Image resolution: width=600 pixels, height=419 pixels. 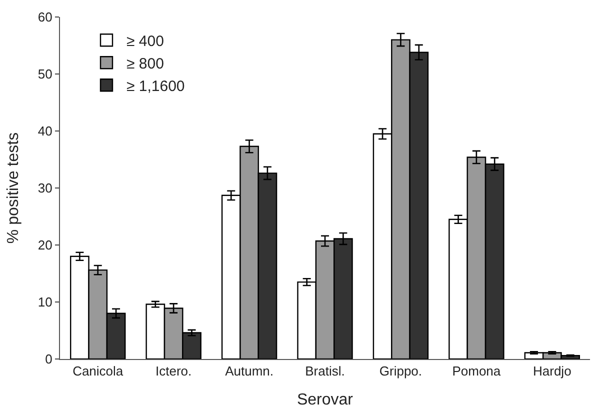 I want to click on legend-label: ≥ 1,1600, so click(x=155, y=86).